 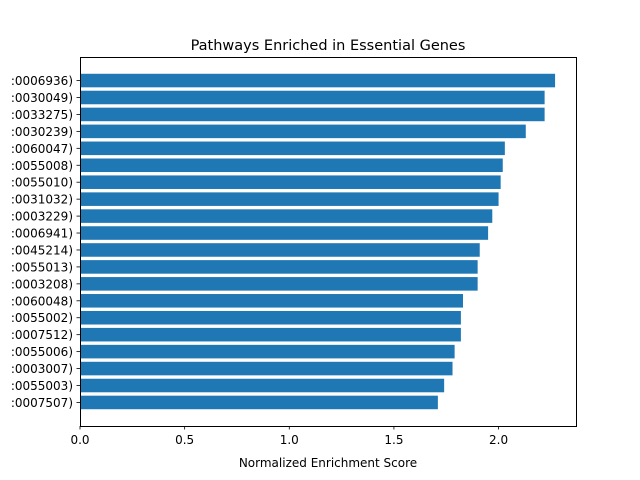 I want to click on x-tick-label: 1.5, so click(x=393, y=440).